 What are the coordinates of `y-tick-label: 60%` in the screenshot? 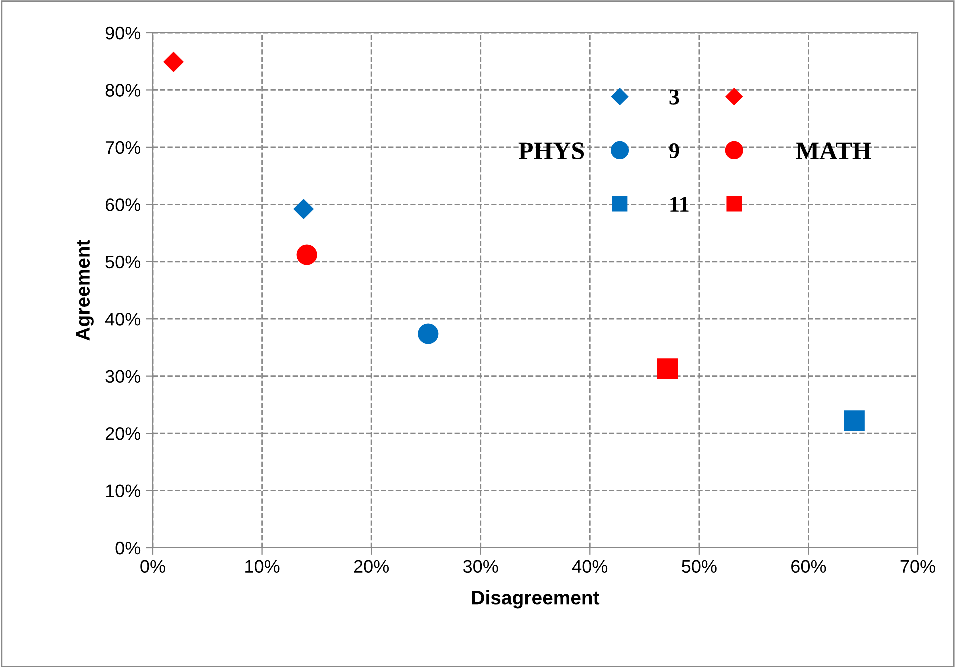 It's located at (123, 205).